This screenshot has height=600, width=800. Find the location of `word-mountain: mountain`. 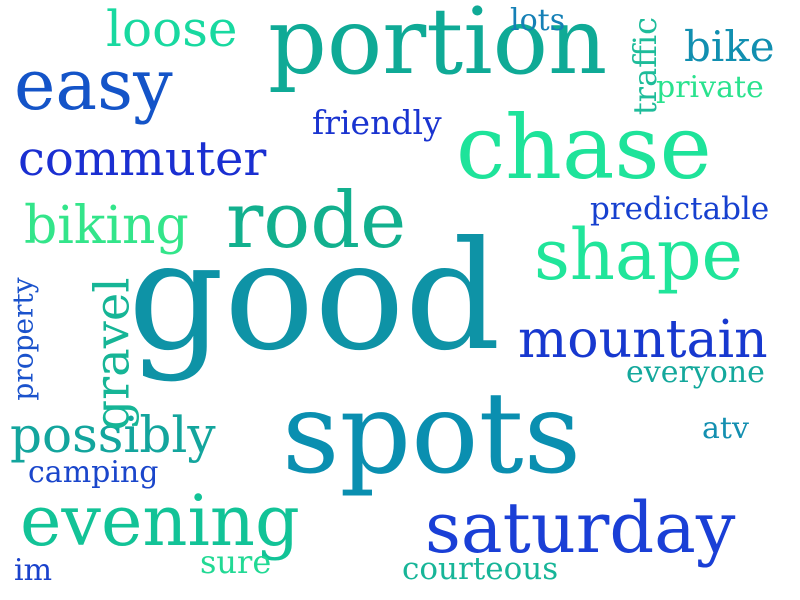

word-mountain: mountain is located at coordinates (643, 340).